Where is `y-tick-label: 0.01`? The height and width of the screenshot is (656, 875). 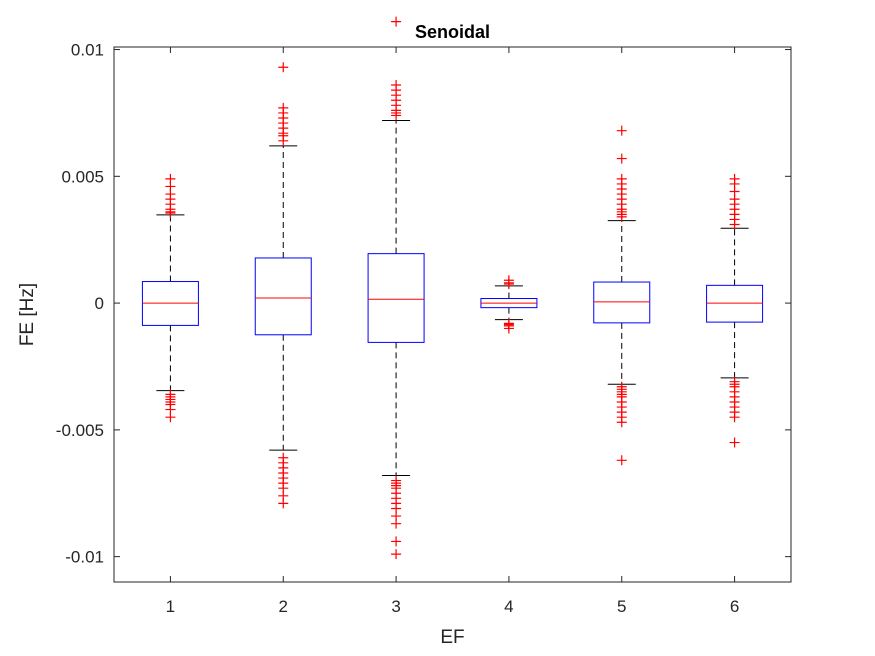 y-tick-label: 0.01 is located at coordinates (87, 50).